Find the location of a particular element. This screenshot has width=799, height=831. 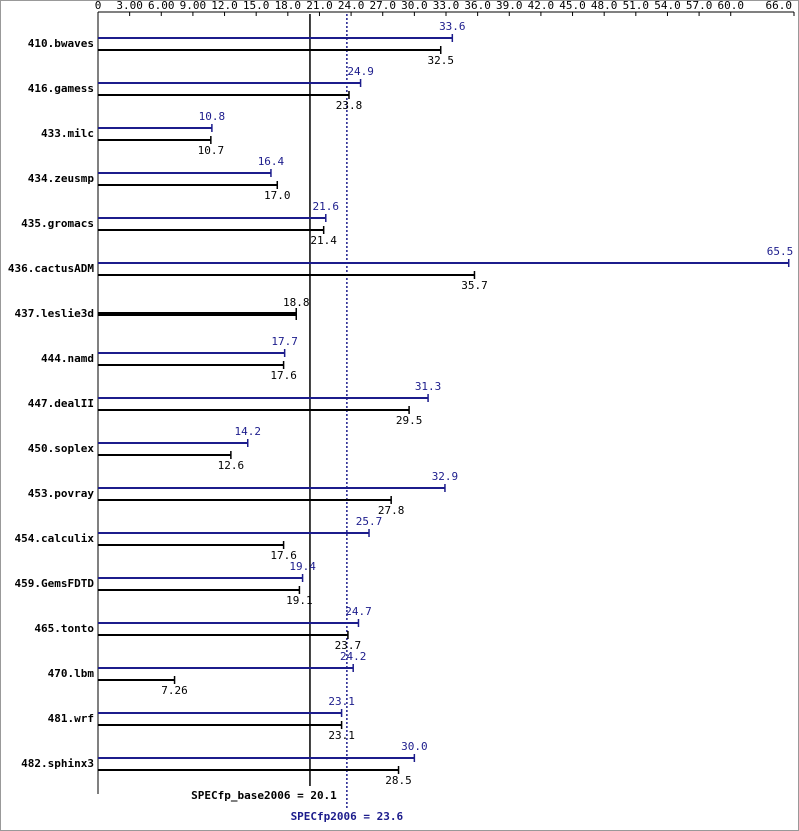

category-label: 444.namd is located at coordinates (67, 358).